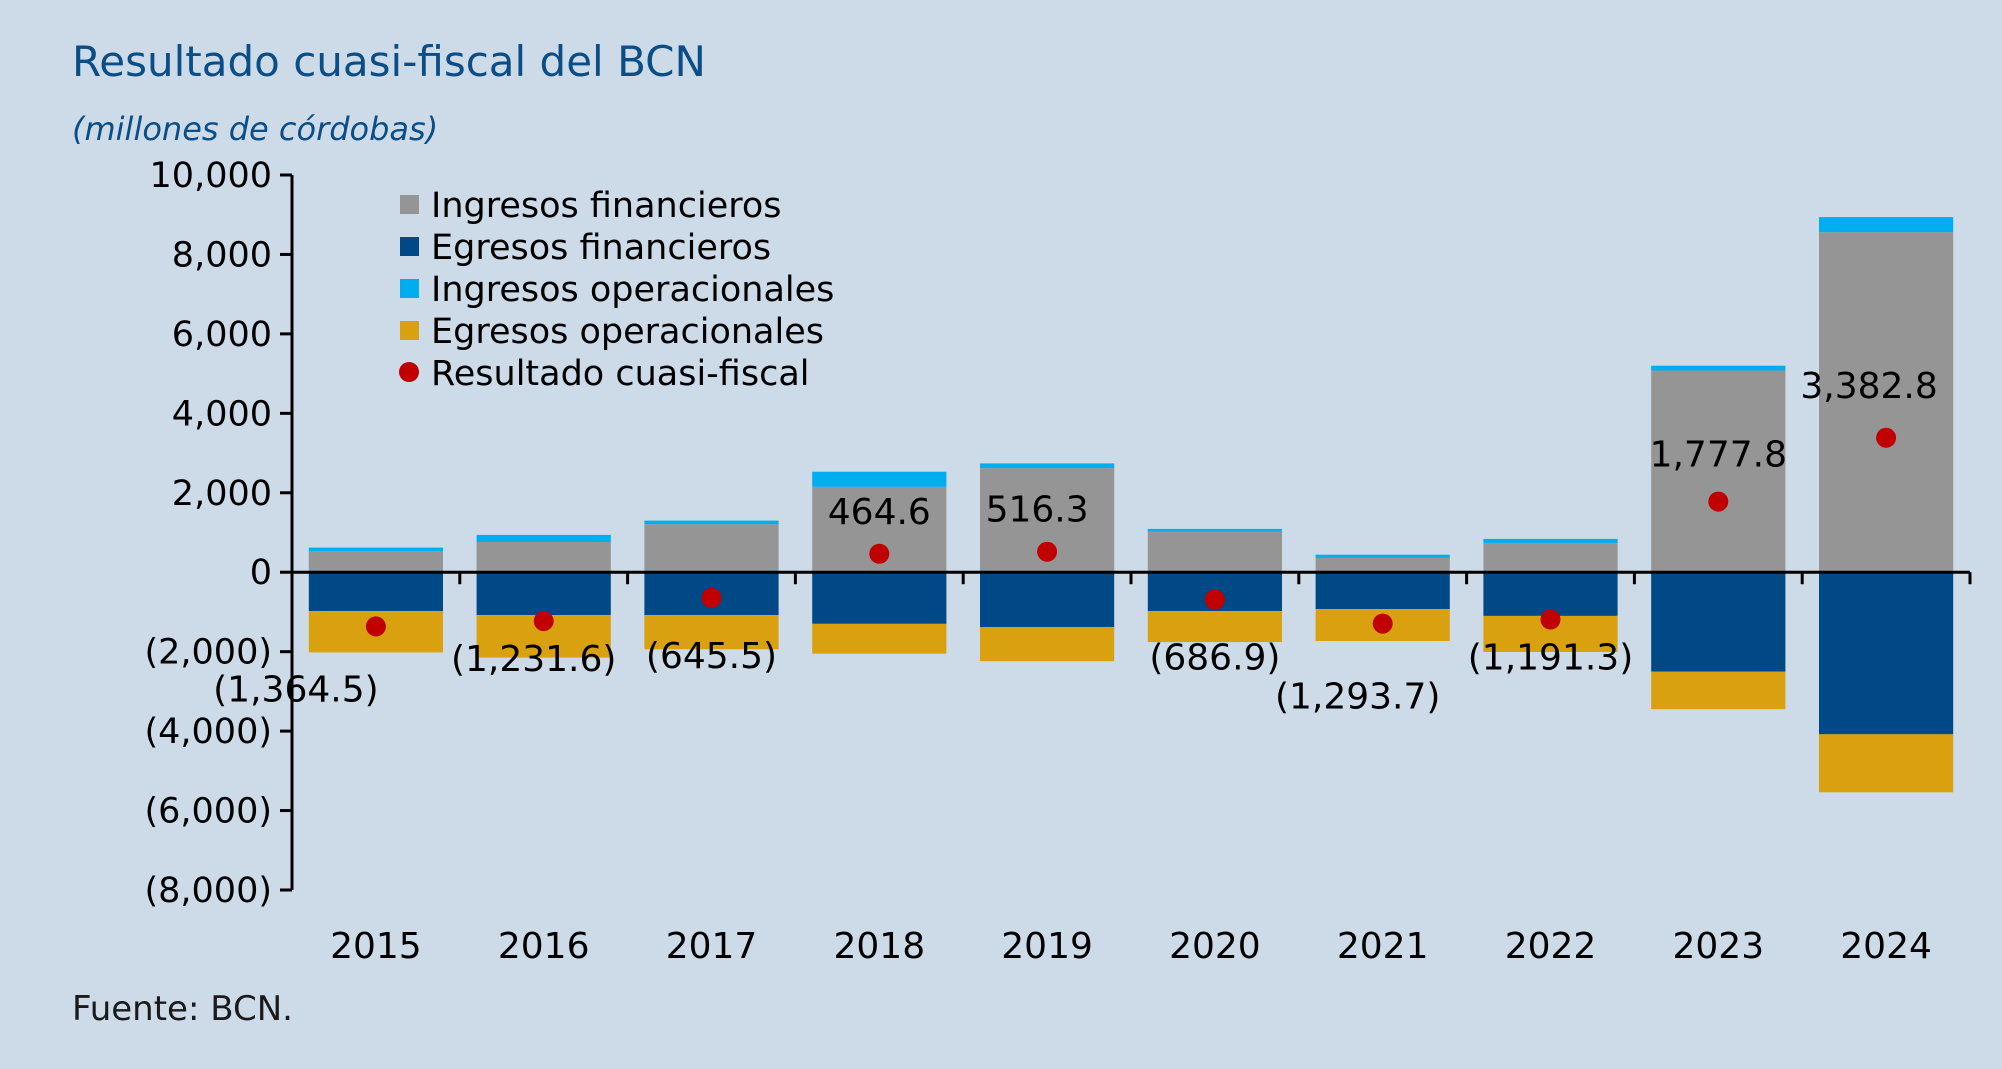  What do you see at coordinates (879, 512) in the screenshot?
I see `data-label-2018: 464.6` at bounding box center [879, 512].